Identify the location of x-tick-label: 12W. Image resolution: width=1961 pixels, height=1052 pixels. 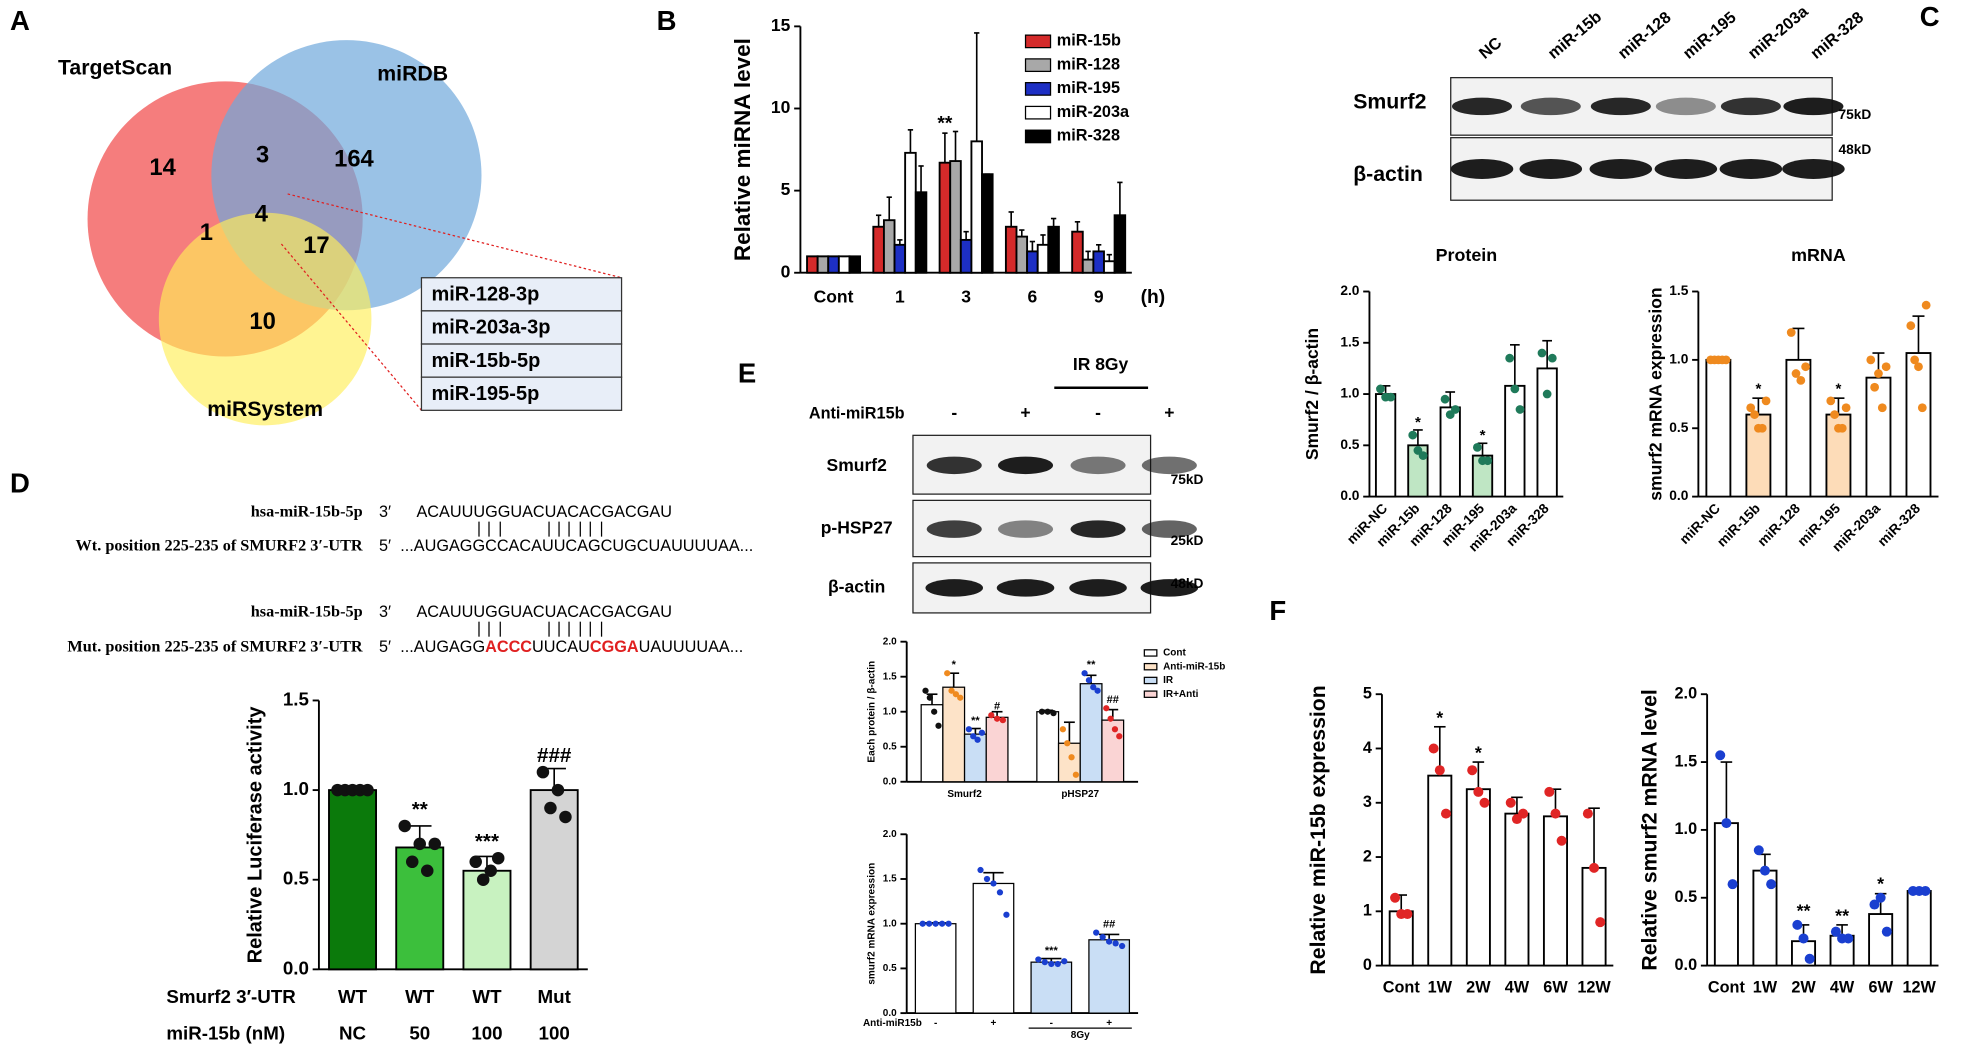
(1594, 987).